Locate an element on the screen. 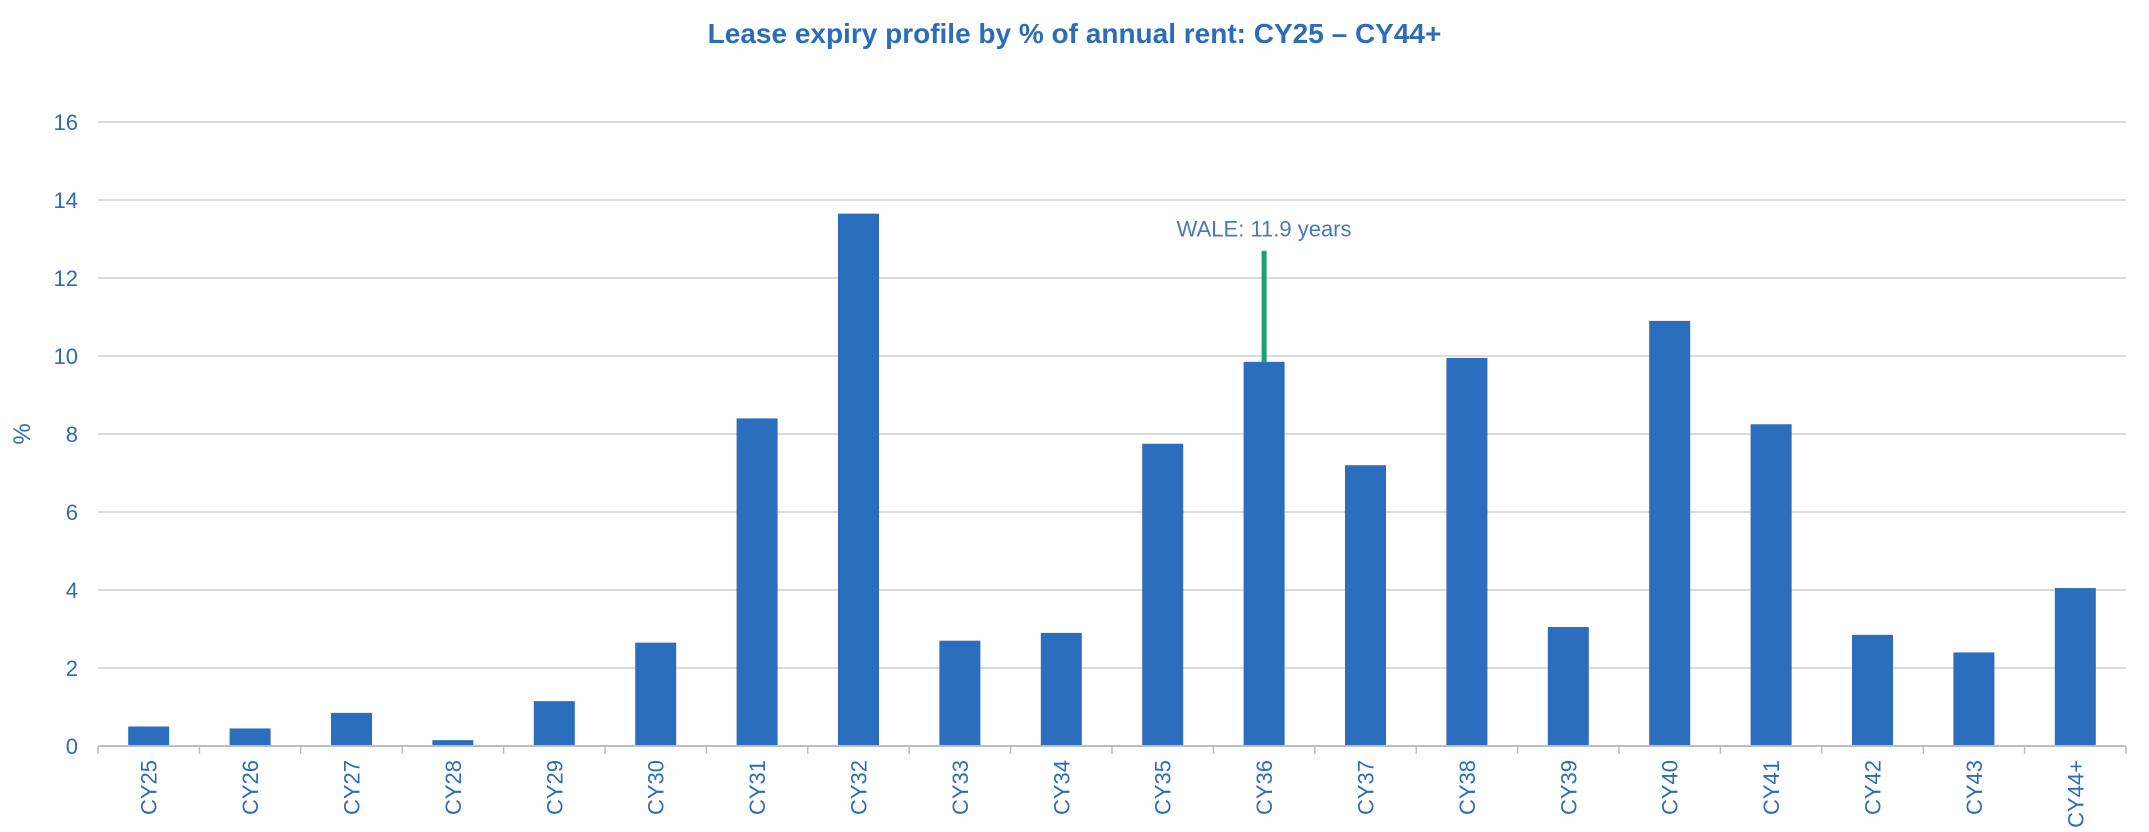 Image resolution: width=2149 pixels, height=832 pixels. y-tick-label: 10 is located at coordinates (66, 356).